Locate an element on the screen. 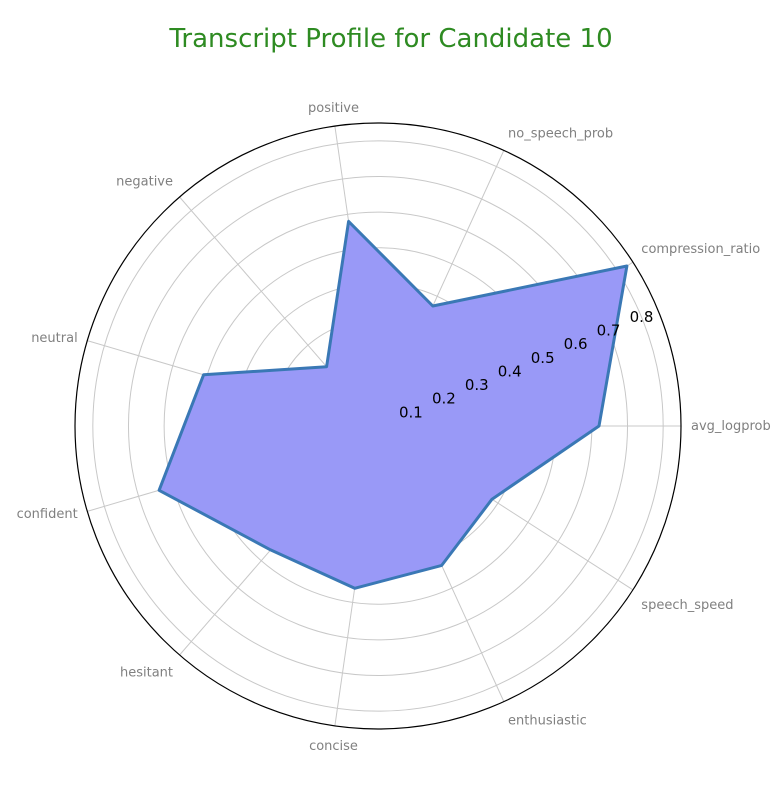  radial-tick-label: 0.7 is located at coordinates (609, 331).